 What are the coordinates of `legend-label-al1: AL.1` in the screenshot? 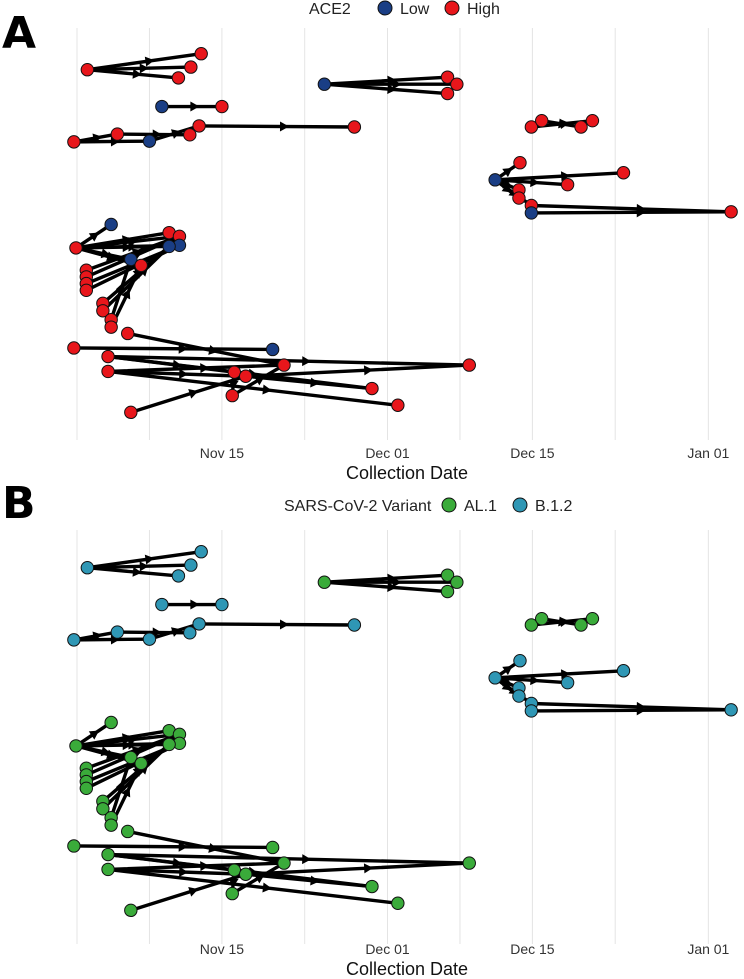 It's located at (480, 506).